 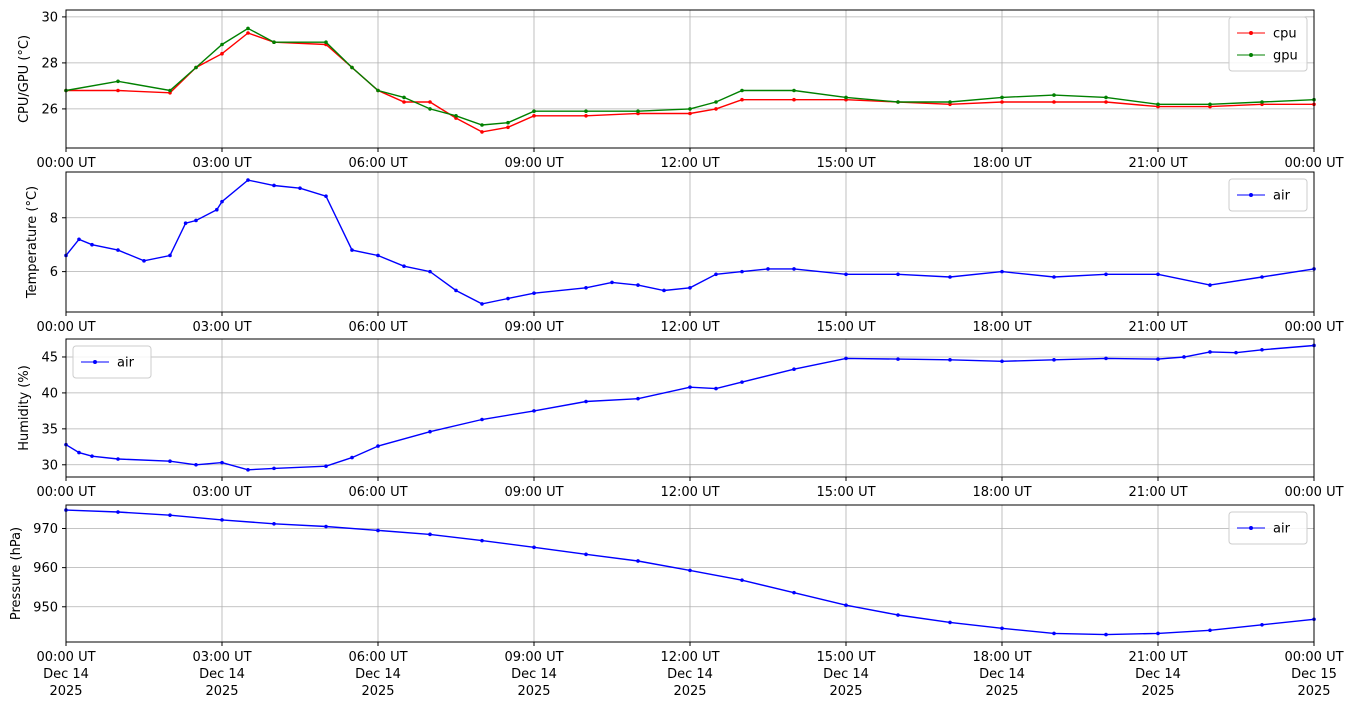 What do you see at coordinates (533, 327) in the screenshot?
I see `x-tick-label: 09:00 UT` at bounding box center [533, 327].